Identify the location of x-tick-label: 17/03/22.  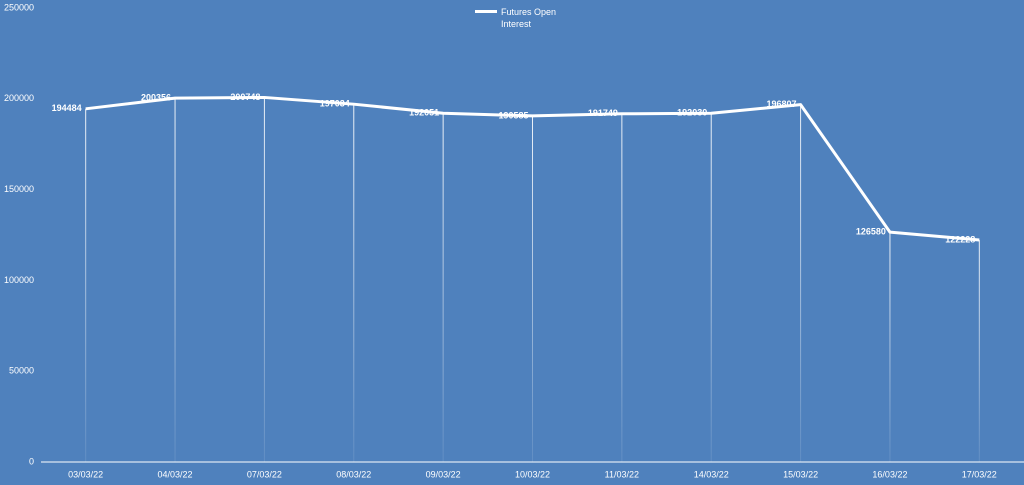
(979, 474).